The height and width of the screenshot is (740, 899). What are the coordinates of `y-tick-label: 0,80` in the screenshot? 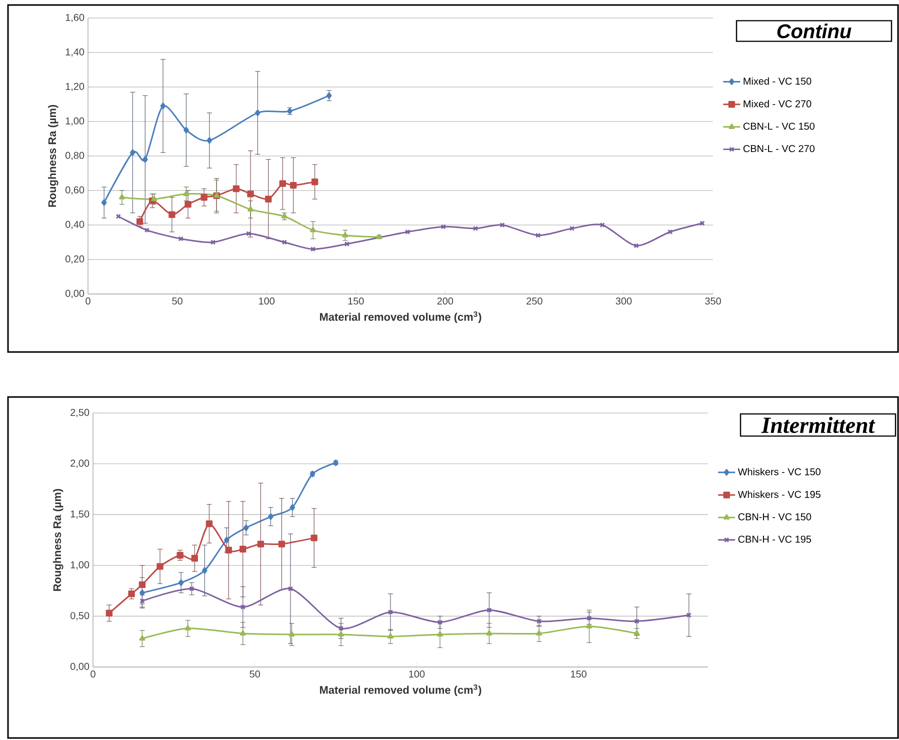 It's located at (74, 156).